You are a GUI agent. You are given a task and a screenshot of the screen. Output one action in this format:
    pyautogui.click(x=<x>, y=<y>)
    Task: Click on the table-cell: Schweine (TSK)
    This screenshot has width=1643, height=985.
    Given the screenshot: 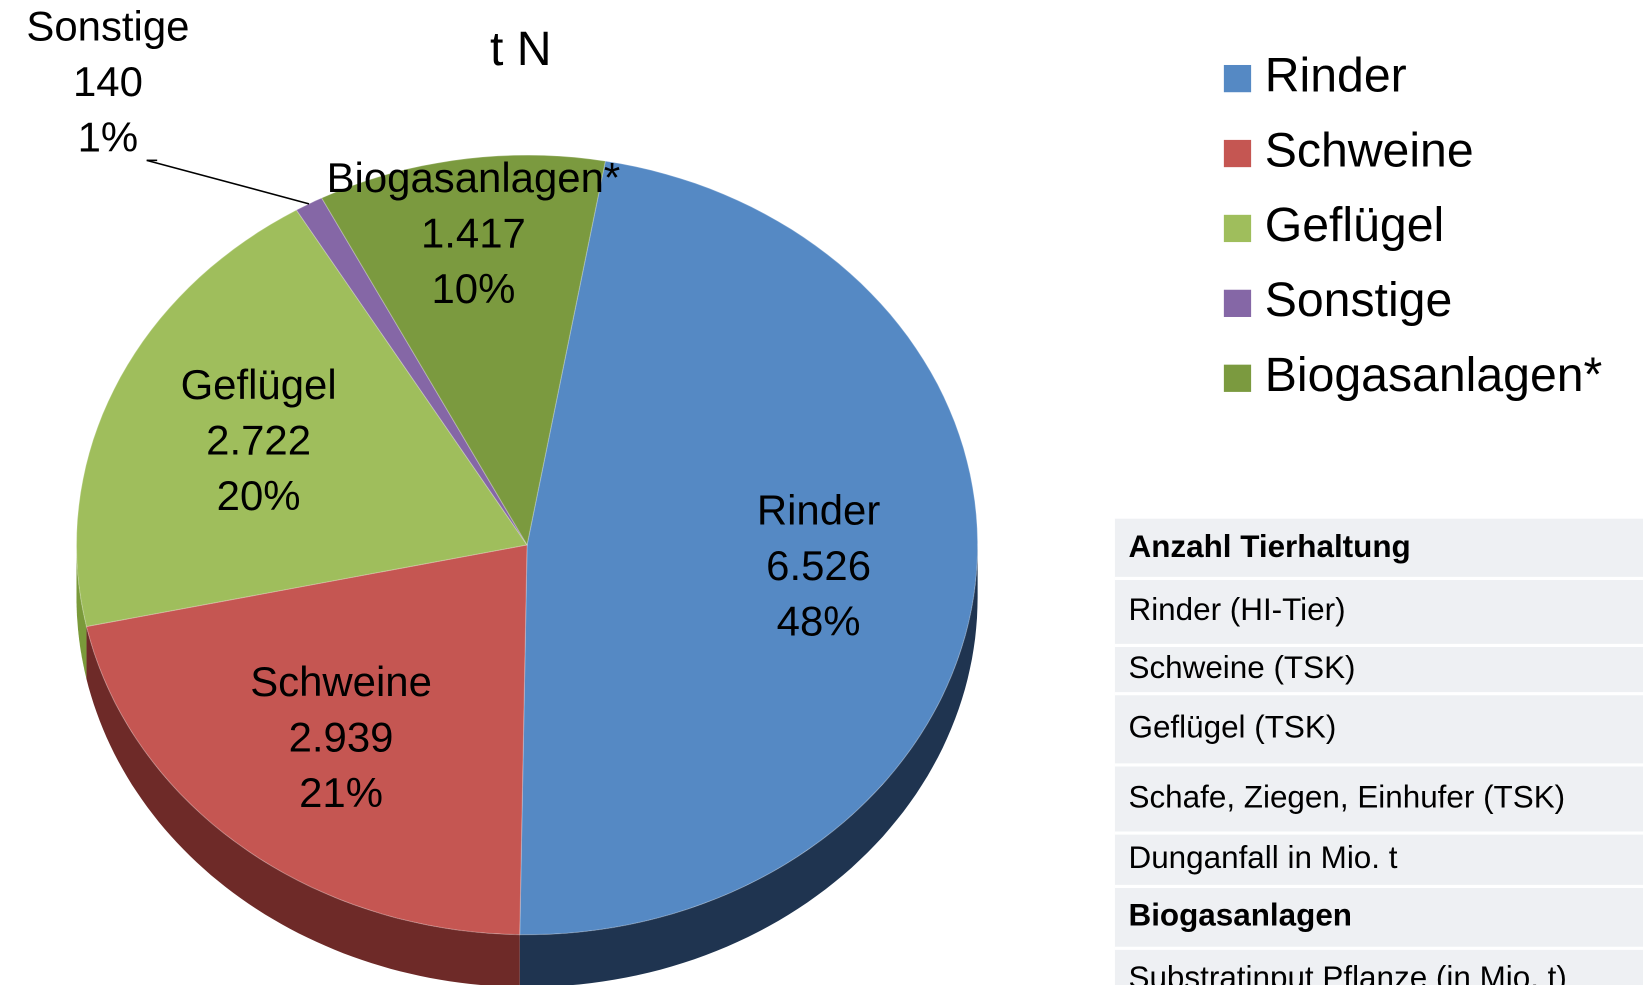 What is the action you would take?
    pyautogui.click(x=1242, y=667)
    